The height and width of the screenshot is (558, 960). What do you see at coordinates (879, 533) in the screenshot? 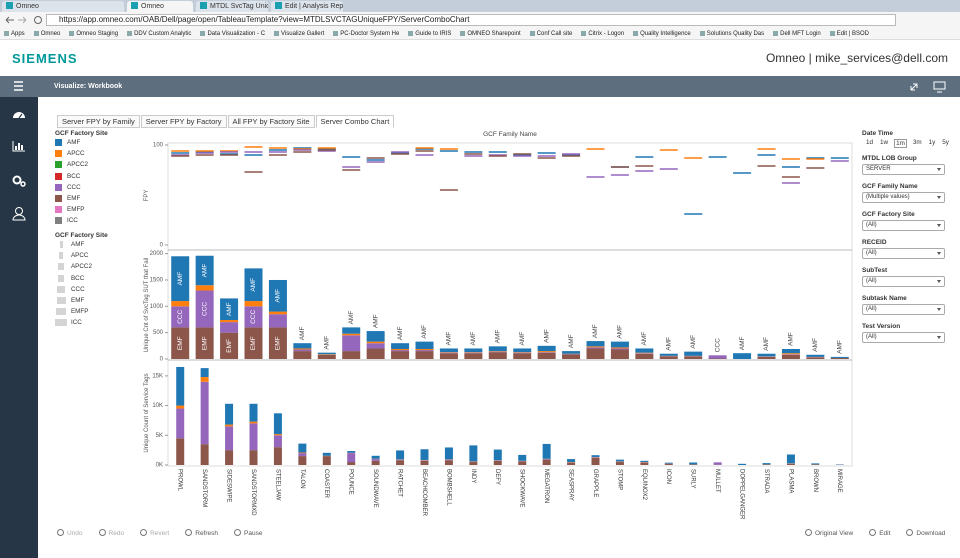
I see `action: Edit` at bounding box center [879, 533].